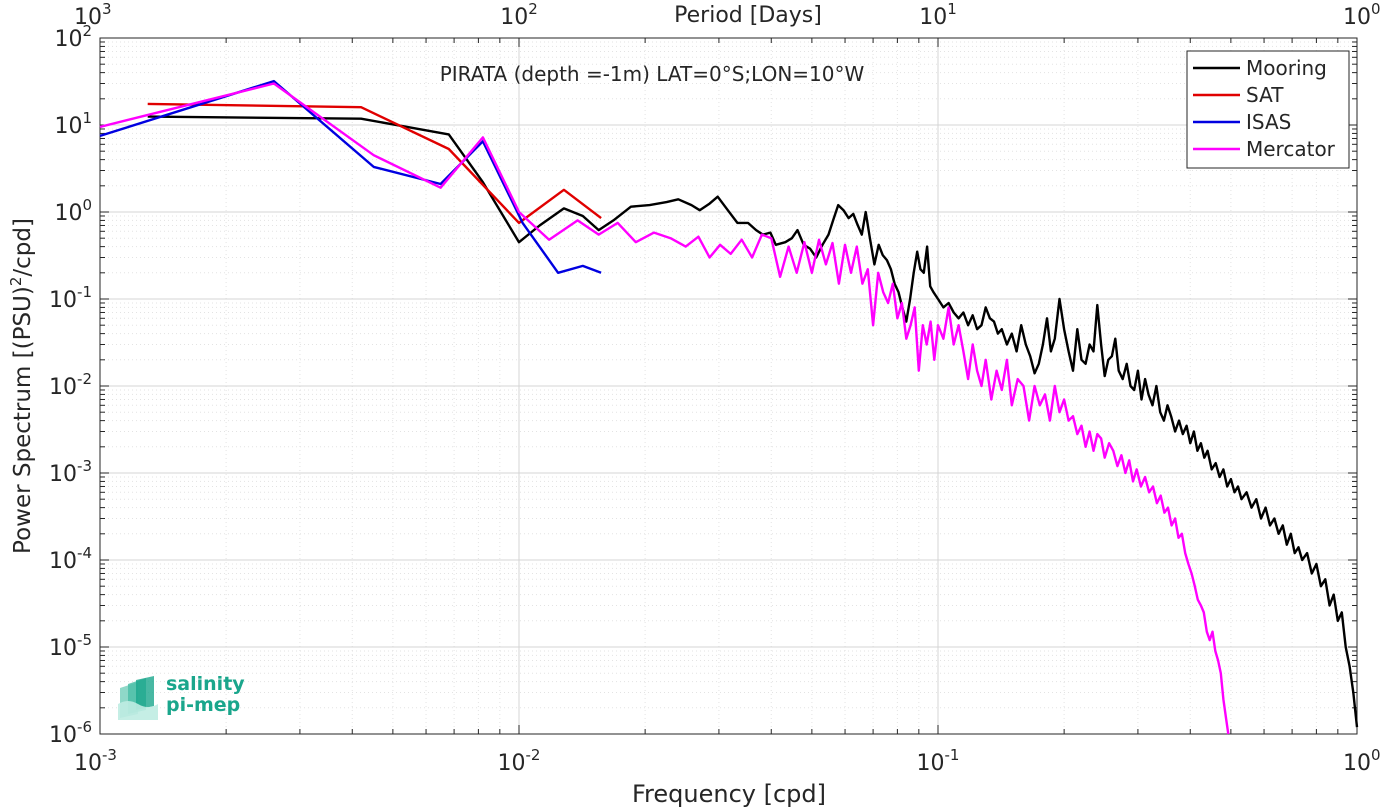 The width and height of the screenshot is (1383, 809). Describe the element at coordinates (1291, 149) in the screenshot. I see `legend-label: Mercator` at that location.